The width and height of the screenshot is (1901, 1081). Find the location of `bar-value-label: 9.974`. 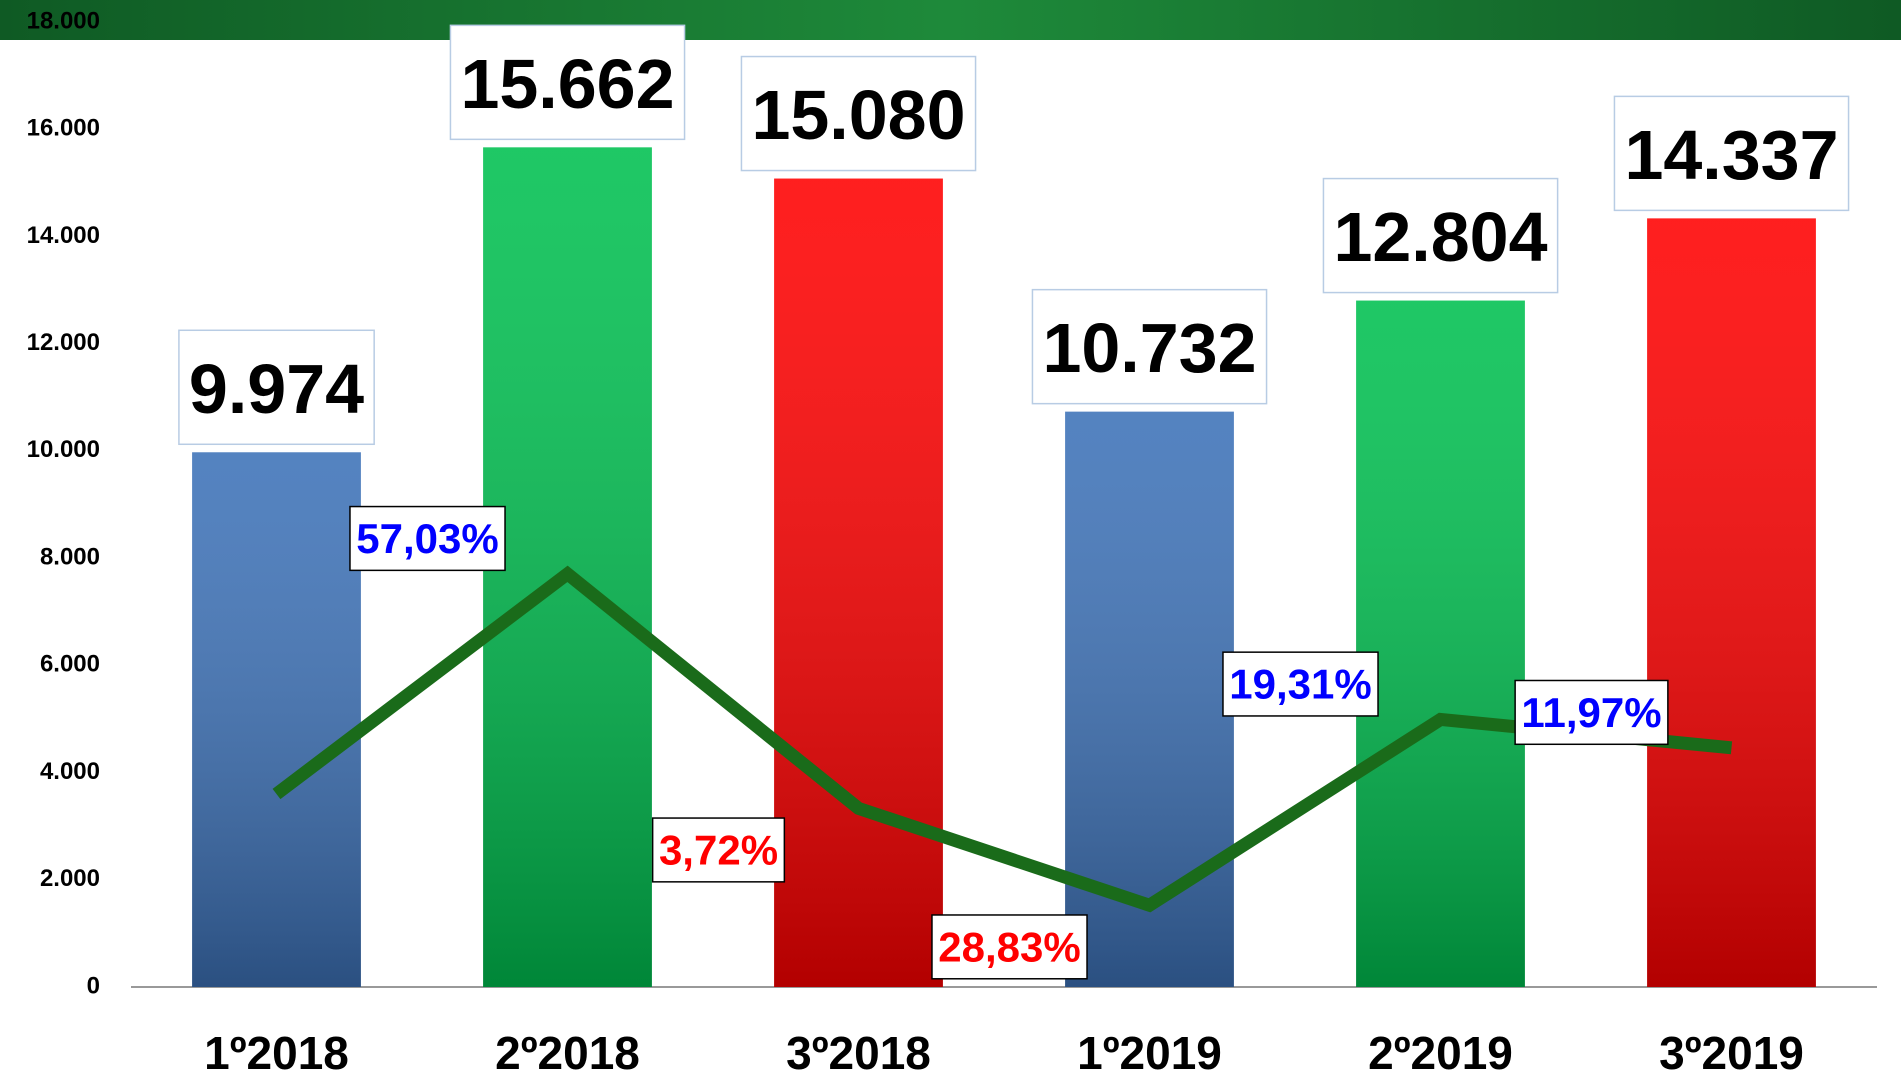

bar-value-label: 9.974 is located at coordinates (276, 389).